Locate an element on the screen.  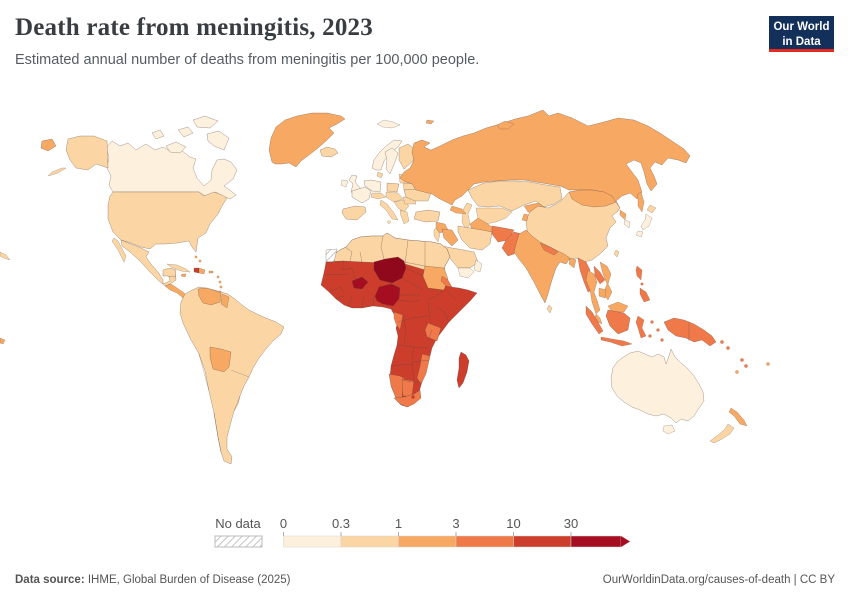
svg-text: No data is located at coordinates (238, 523).